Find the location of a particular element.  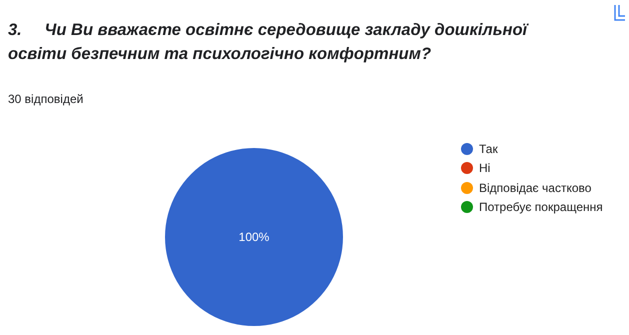

legend-label: Потребує покращення is located at coordinates (541, 207).